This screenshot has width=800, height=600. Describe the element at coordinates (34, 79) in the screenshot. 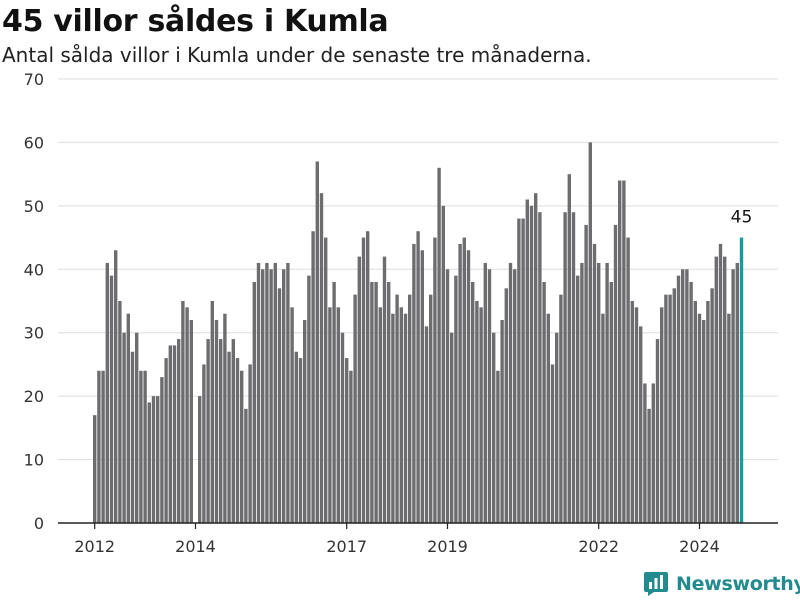

I see `y-tick-label: 70` at that location.